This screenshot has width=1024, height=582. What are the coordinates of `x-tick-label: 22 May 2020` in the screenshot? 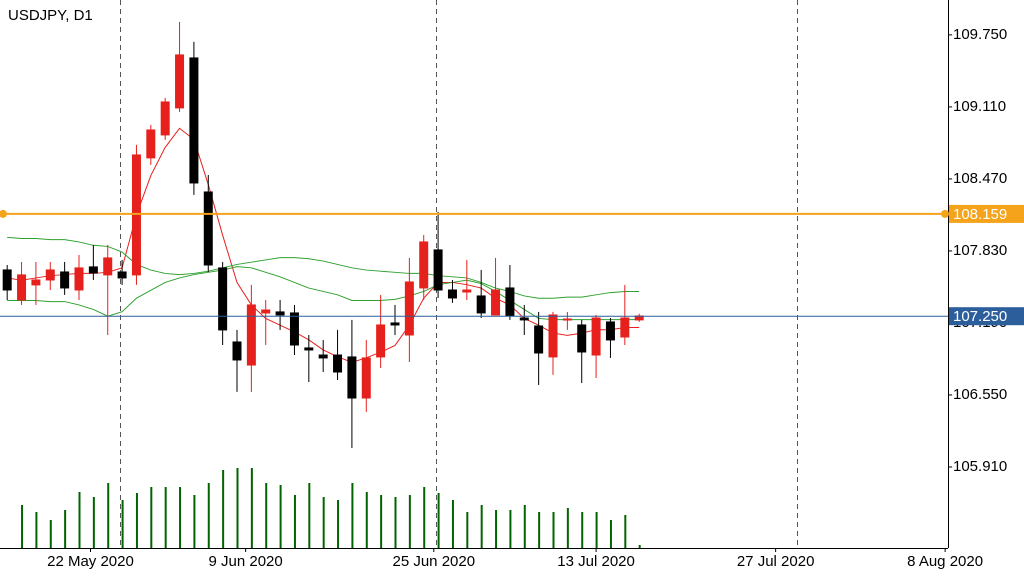 It's located at (90, 561).